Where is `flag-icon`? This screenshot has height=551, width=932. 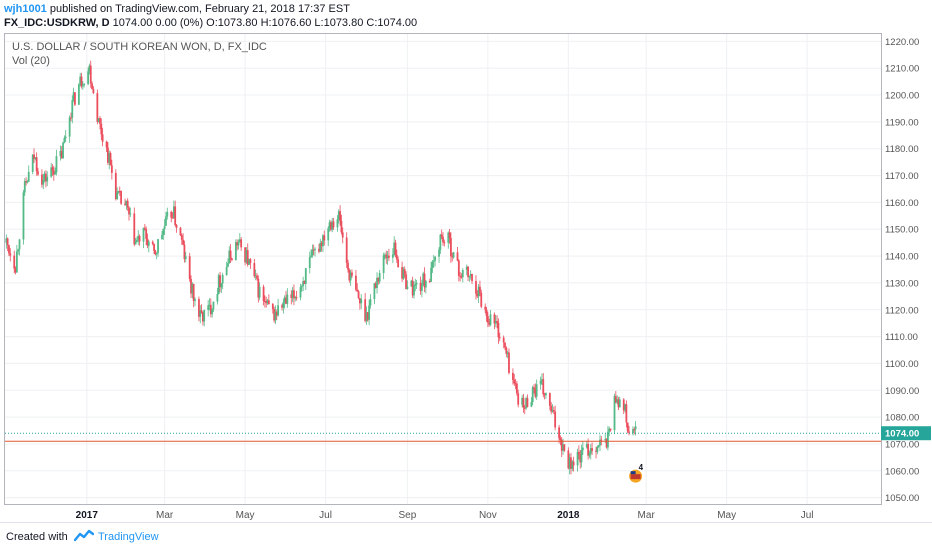
flag-icon is located at coordinates (635, 477).